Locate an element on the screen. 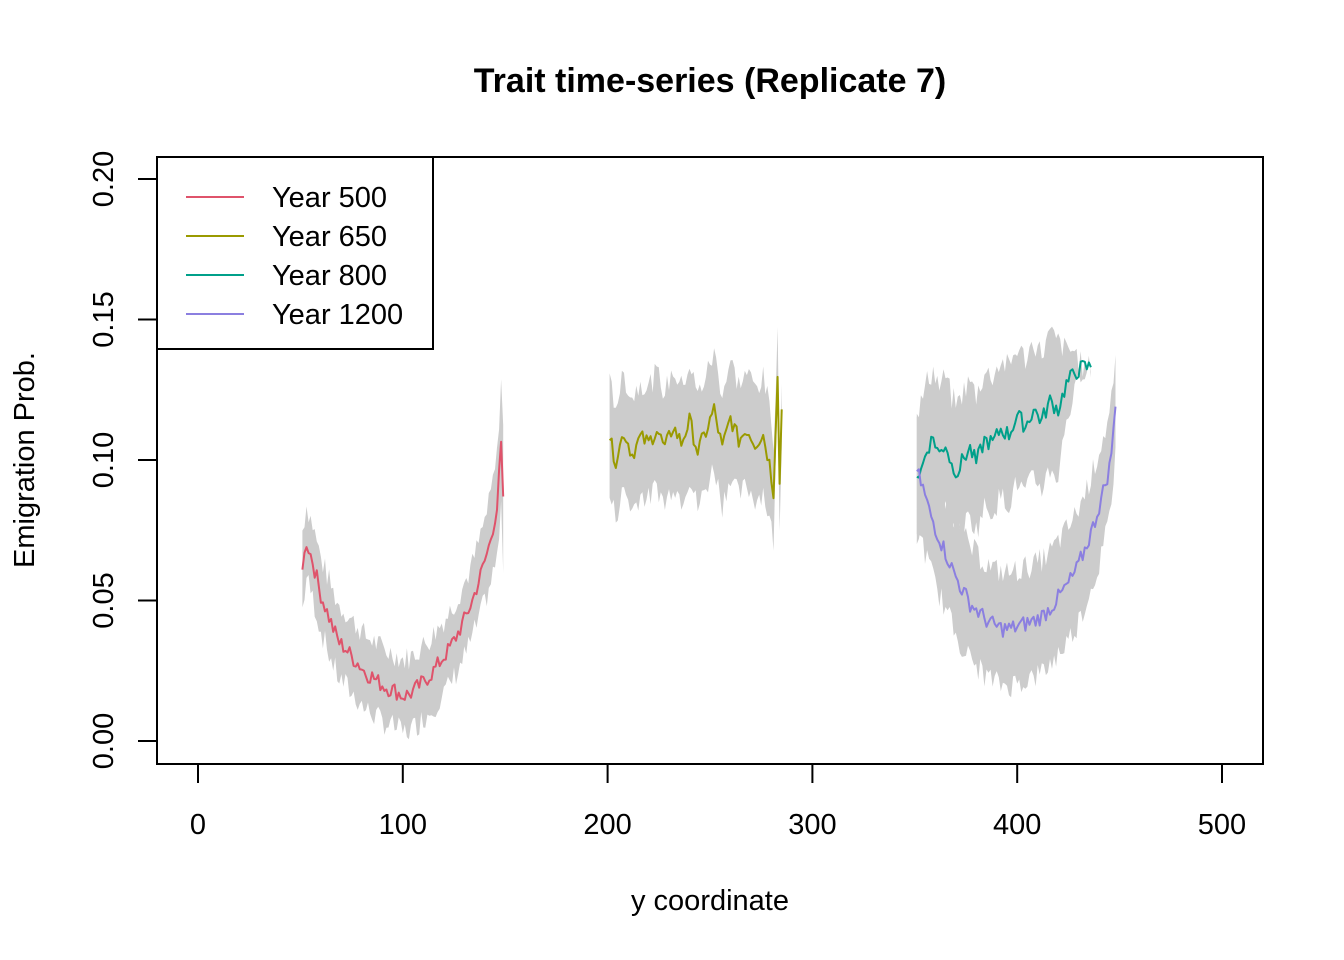  chart-title: Trait time-series (Replicate 7) is located at coordinates (710, 81).